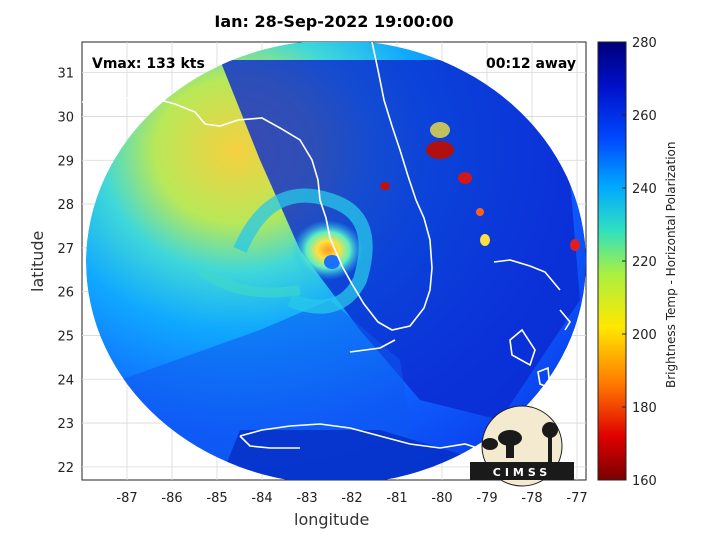  I want to click on x-tick-label: -87, so click(126, 498).